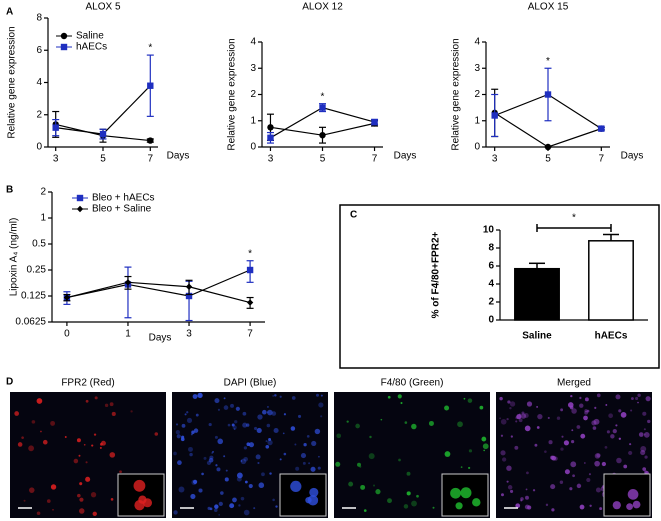 This screenshot has width=661, height=521. Describe the element at coordinates (39, 244) in the screenshot. I see `y-tick-label: 0.5` at that location.